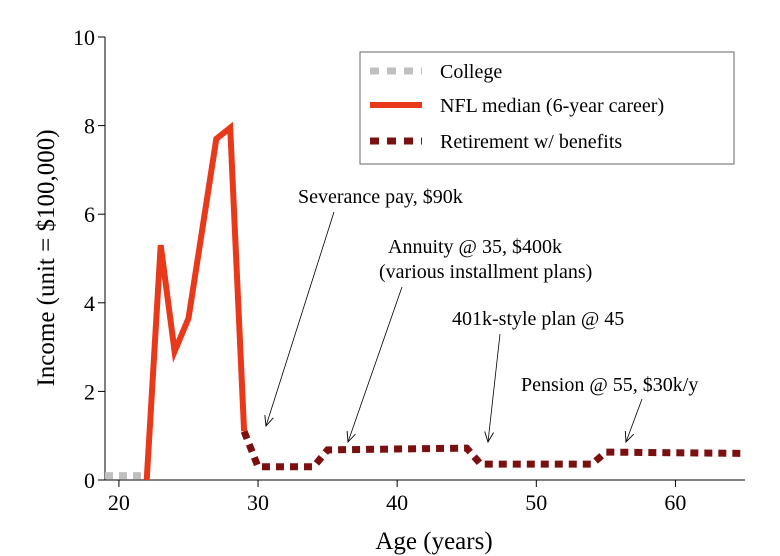 The height and width of the screenshot is (556, 780). Describe the element at coordinates (89, 214) in the screenshot. I see `y-tick-label: 6` at that location.